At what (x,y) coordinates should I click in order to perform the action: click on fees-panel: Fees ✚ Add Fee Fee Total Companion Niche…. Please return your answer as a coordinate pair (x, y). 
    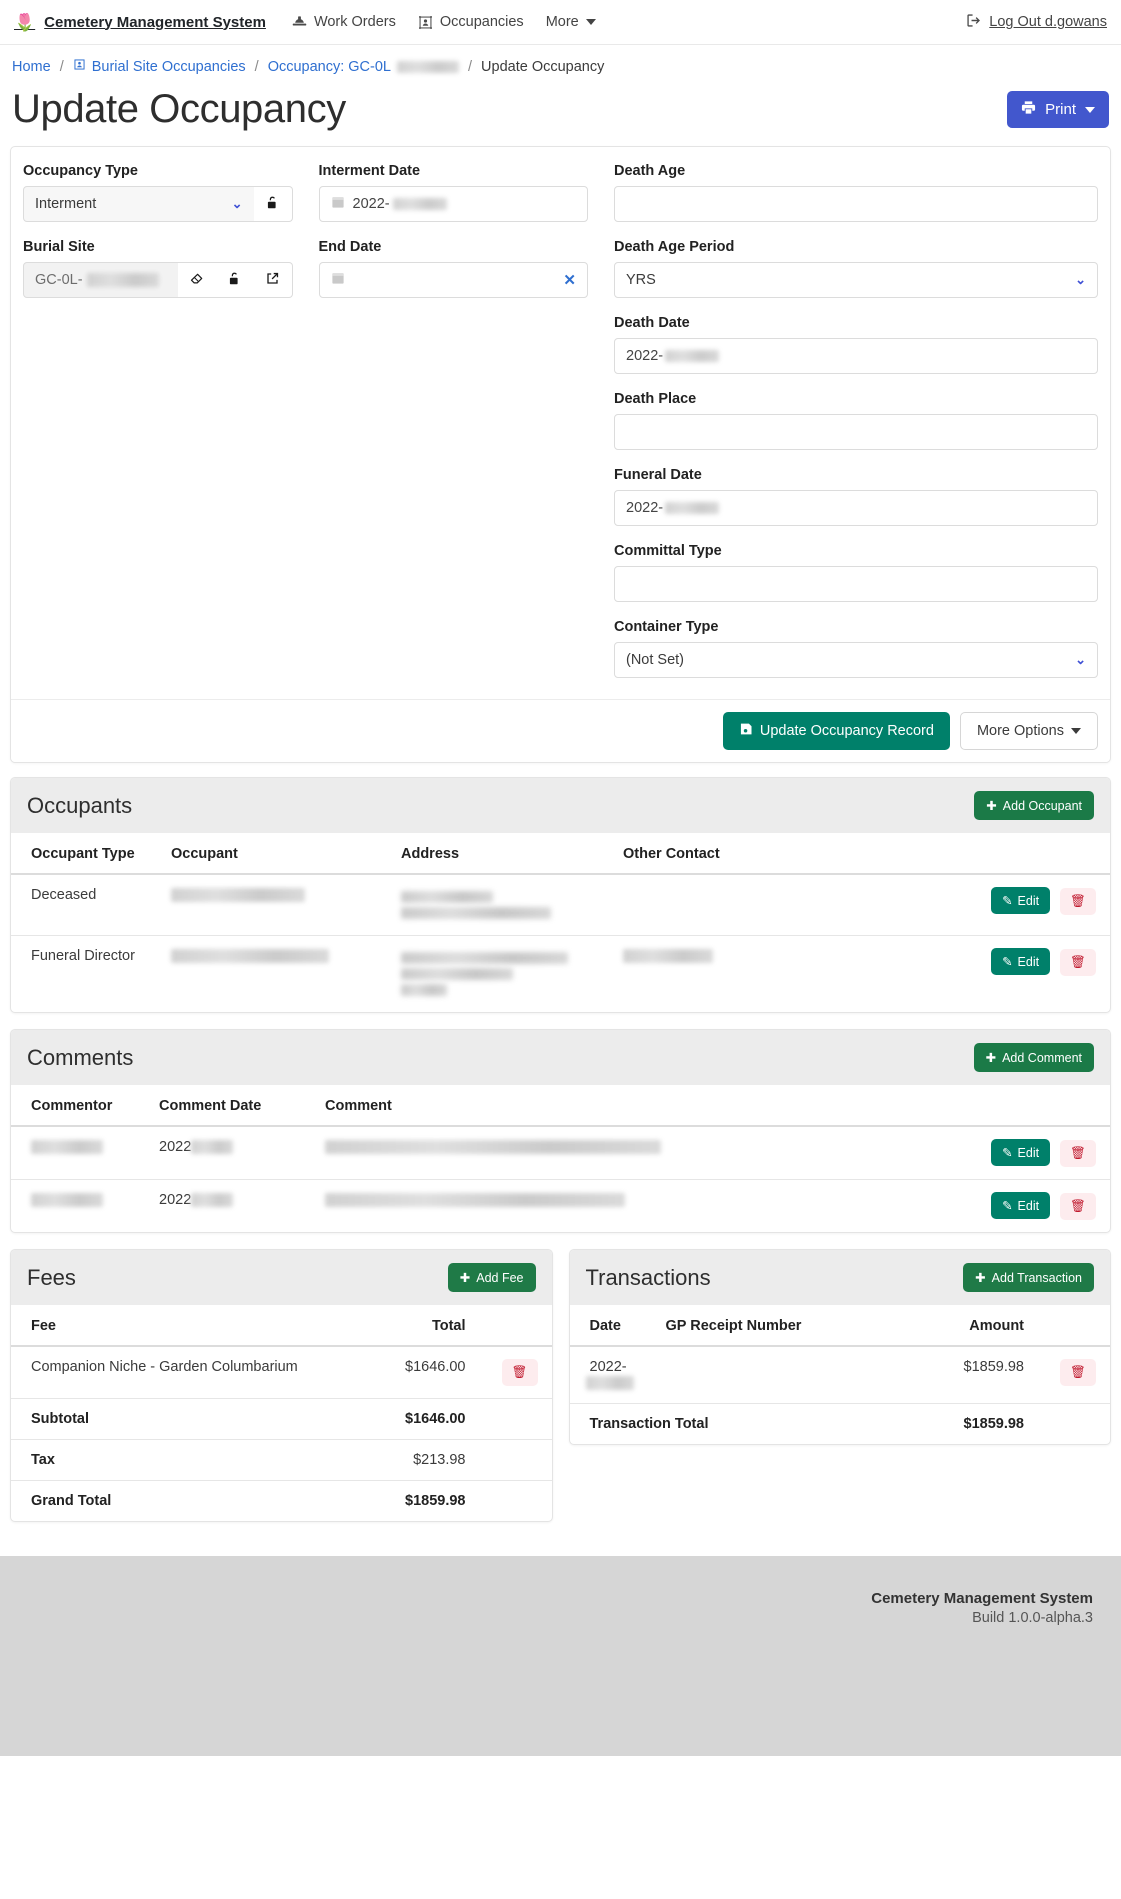
    Looking at the image, I should click on (281, 1385).